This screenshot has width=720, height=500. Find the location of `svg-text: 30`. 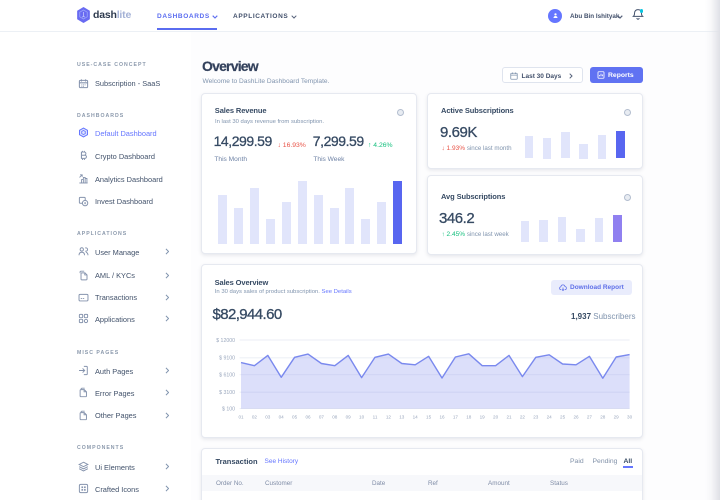

svg-text: 30 is located at coordinates (630, 417).